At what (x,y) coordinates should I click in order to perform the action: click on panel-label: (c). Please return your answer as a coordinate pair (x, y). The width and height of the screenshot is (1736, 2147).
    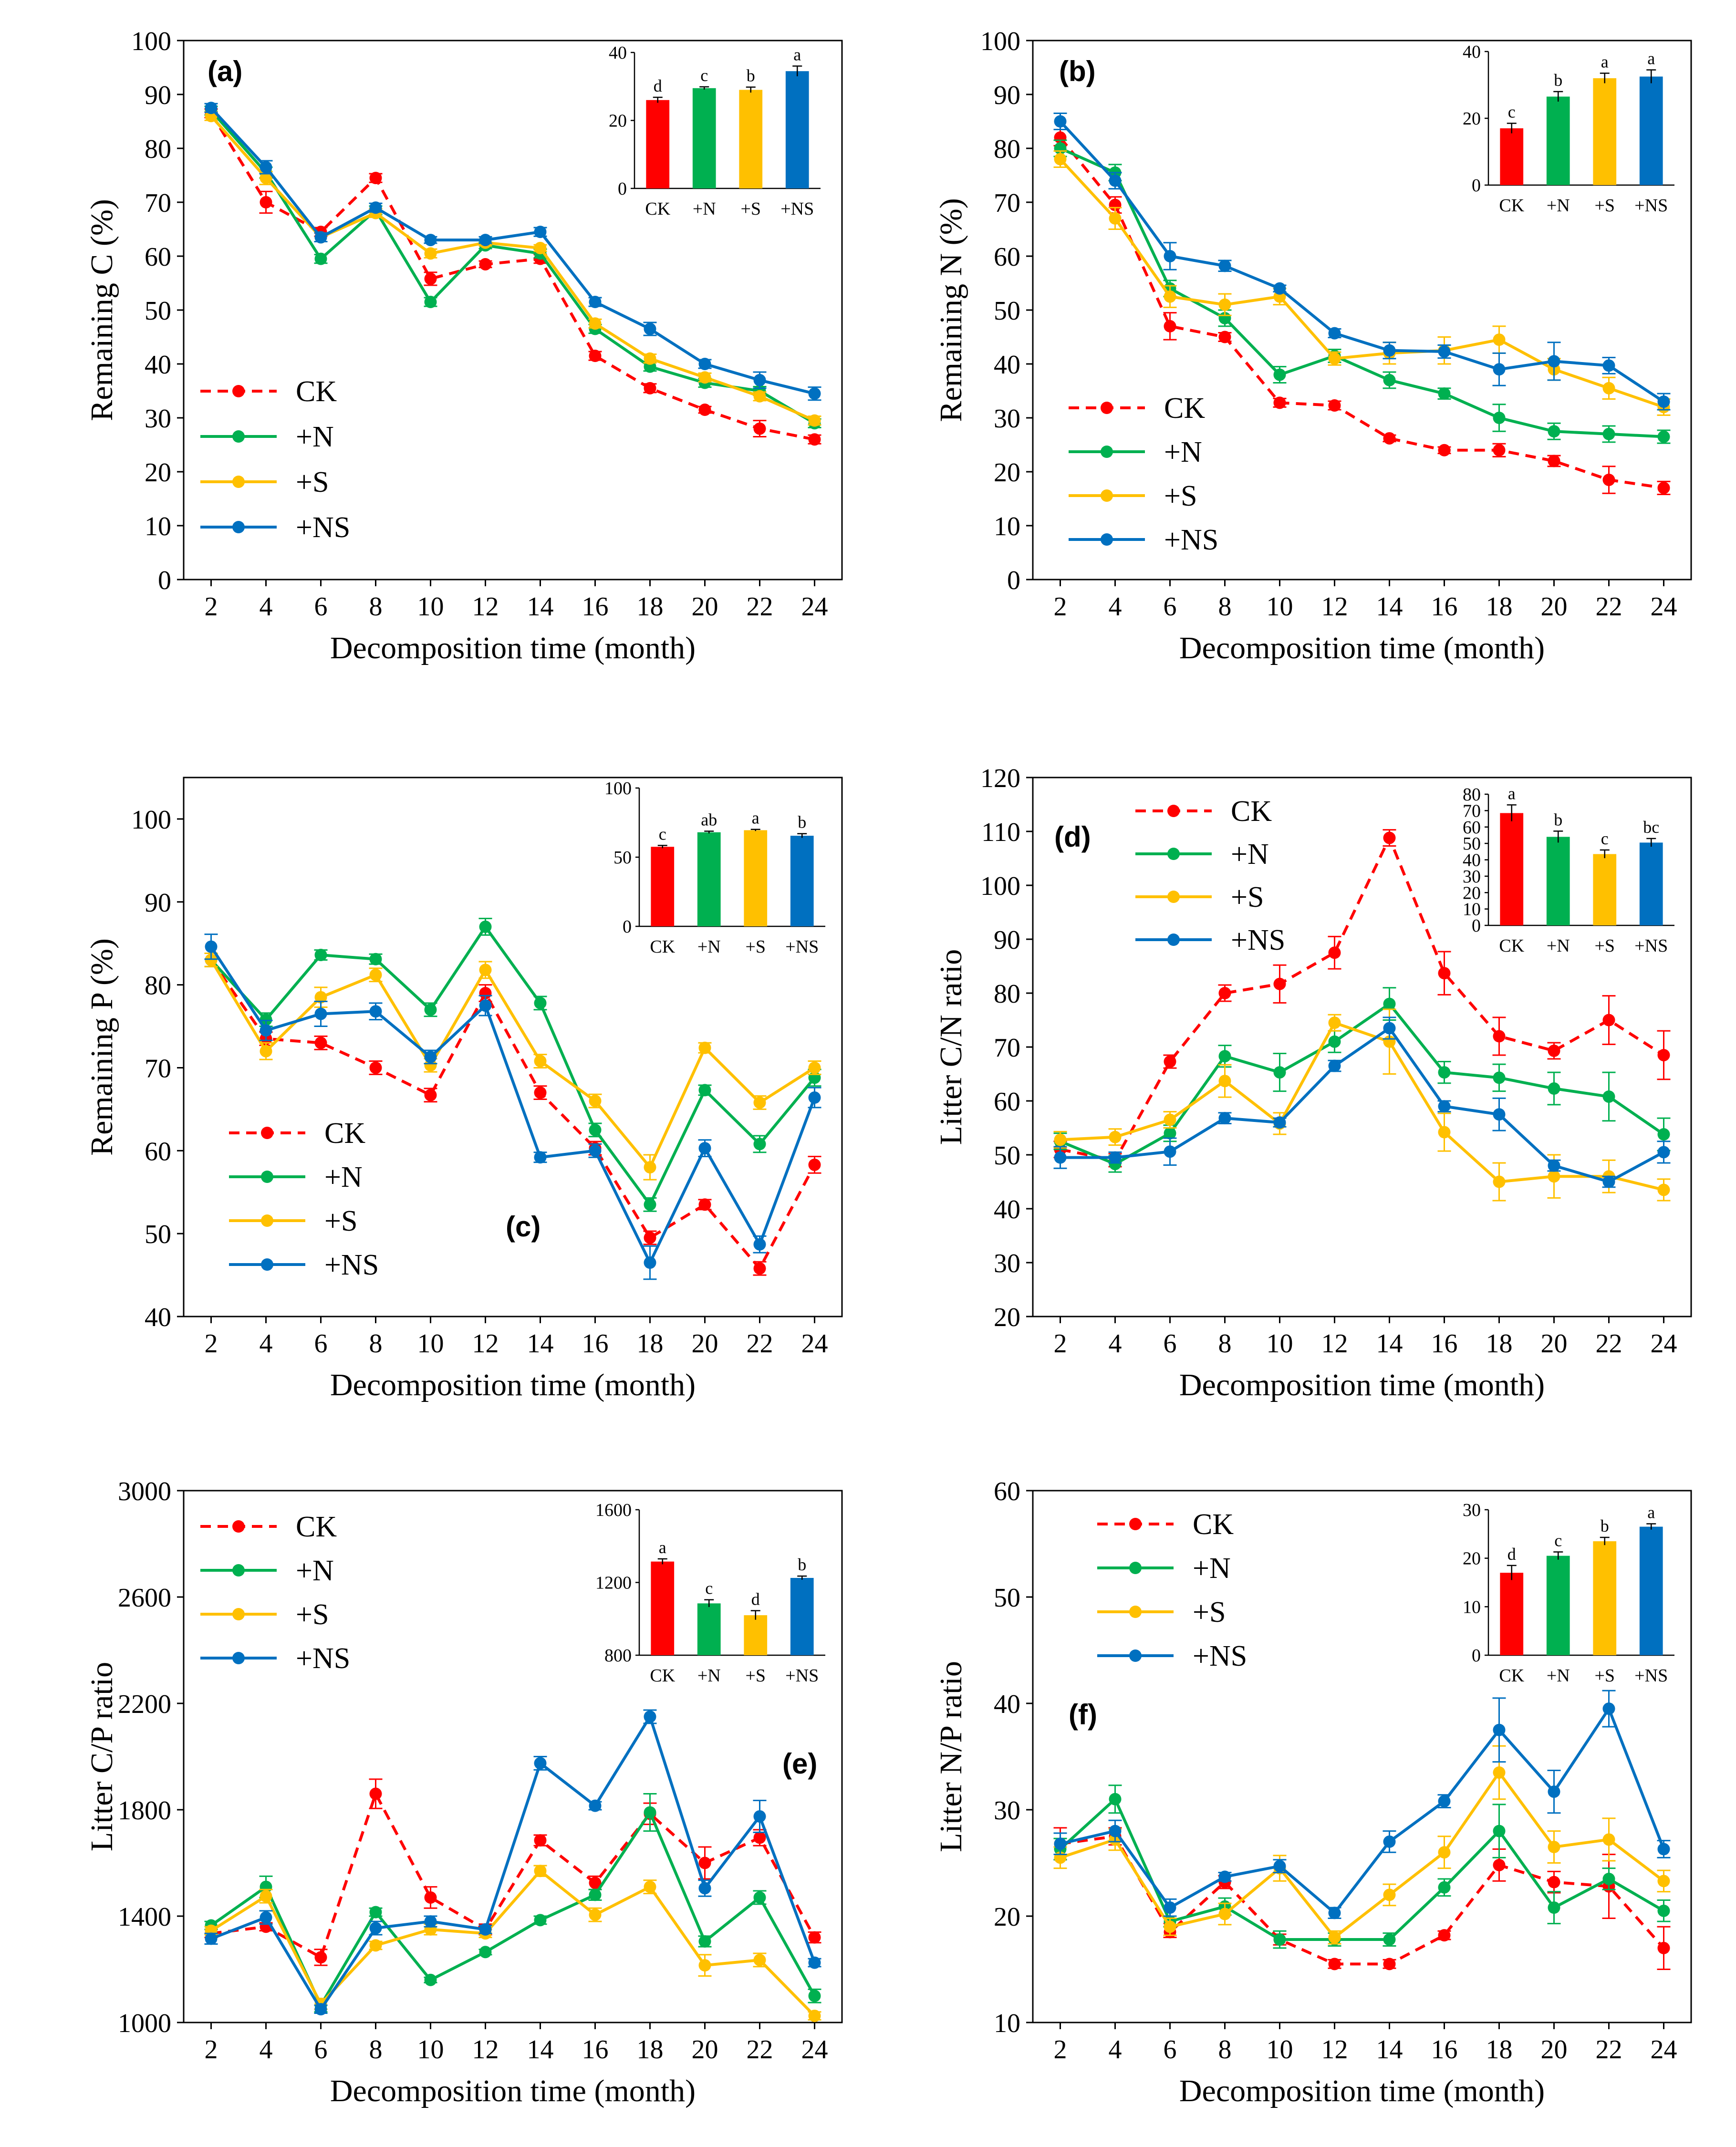
    Looking at the image, I should click on (523, 1227).